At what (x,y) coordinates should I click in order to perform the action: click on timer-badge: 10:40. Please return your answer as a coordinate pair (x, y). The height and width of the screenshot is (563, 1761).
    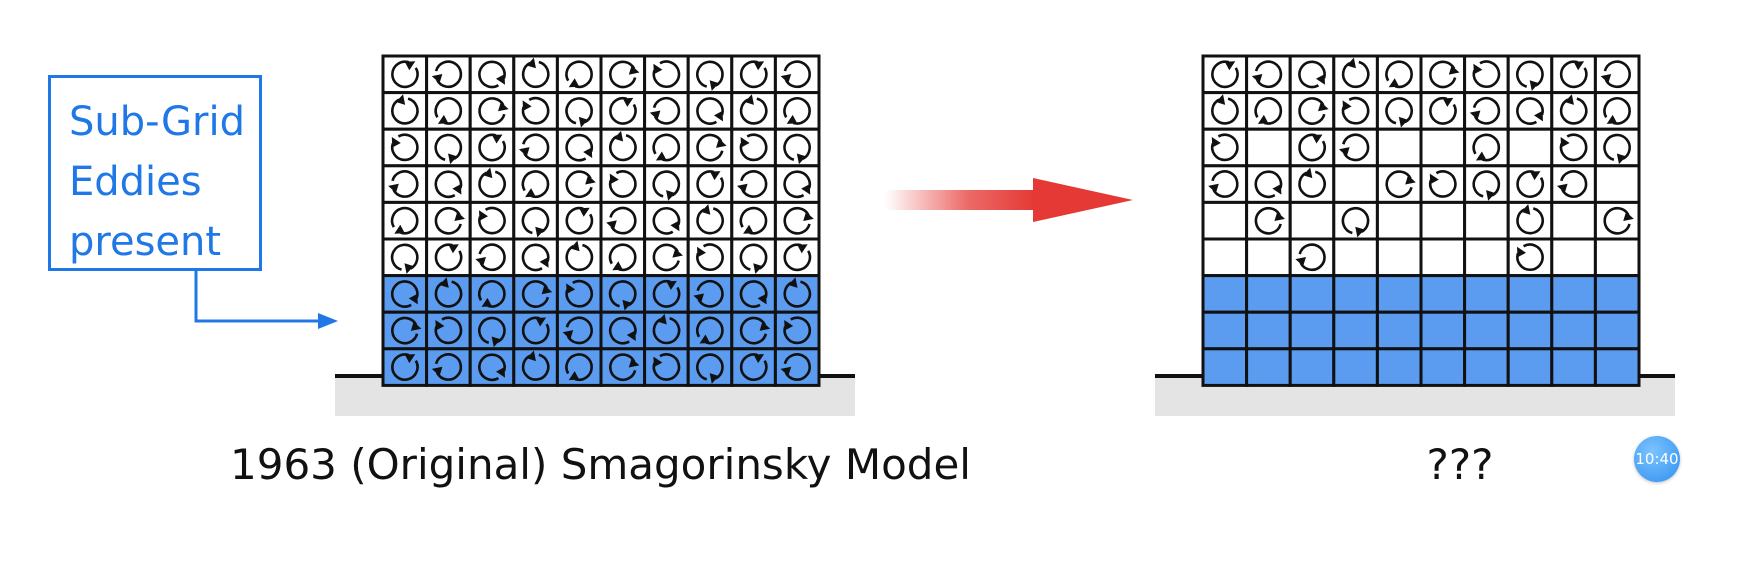
    Looking at the image, I should click on (1657, 459).